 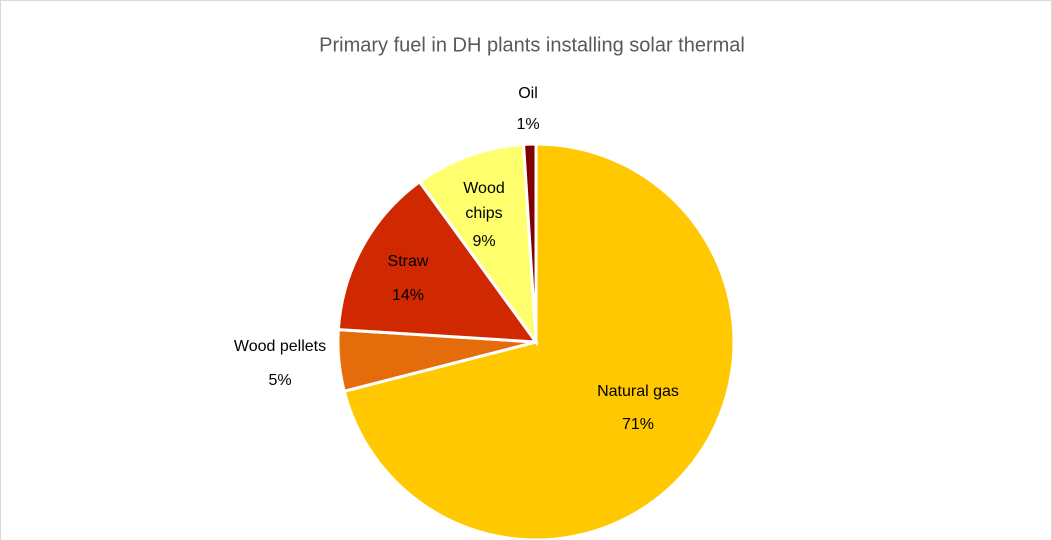 I want to click on slice-value-label: 1%, so click(x=527, y=124).